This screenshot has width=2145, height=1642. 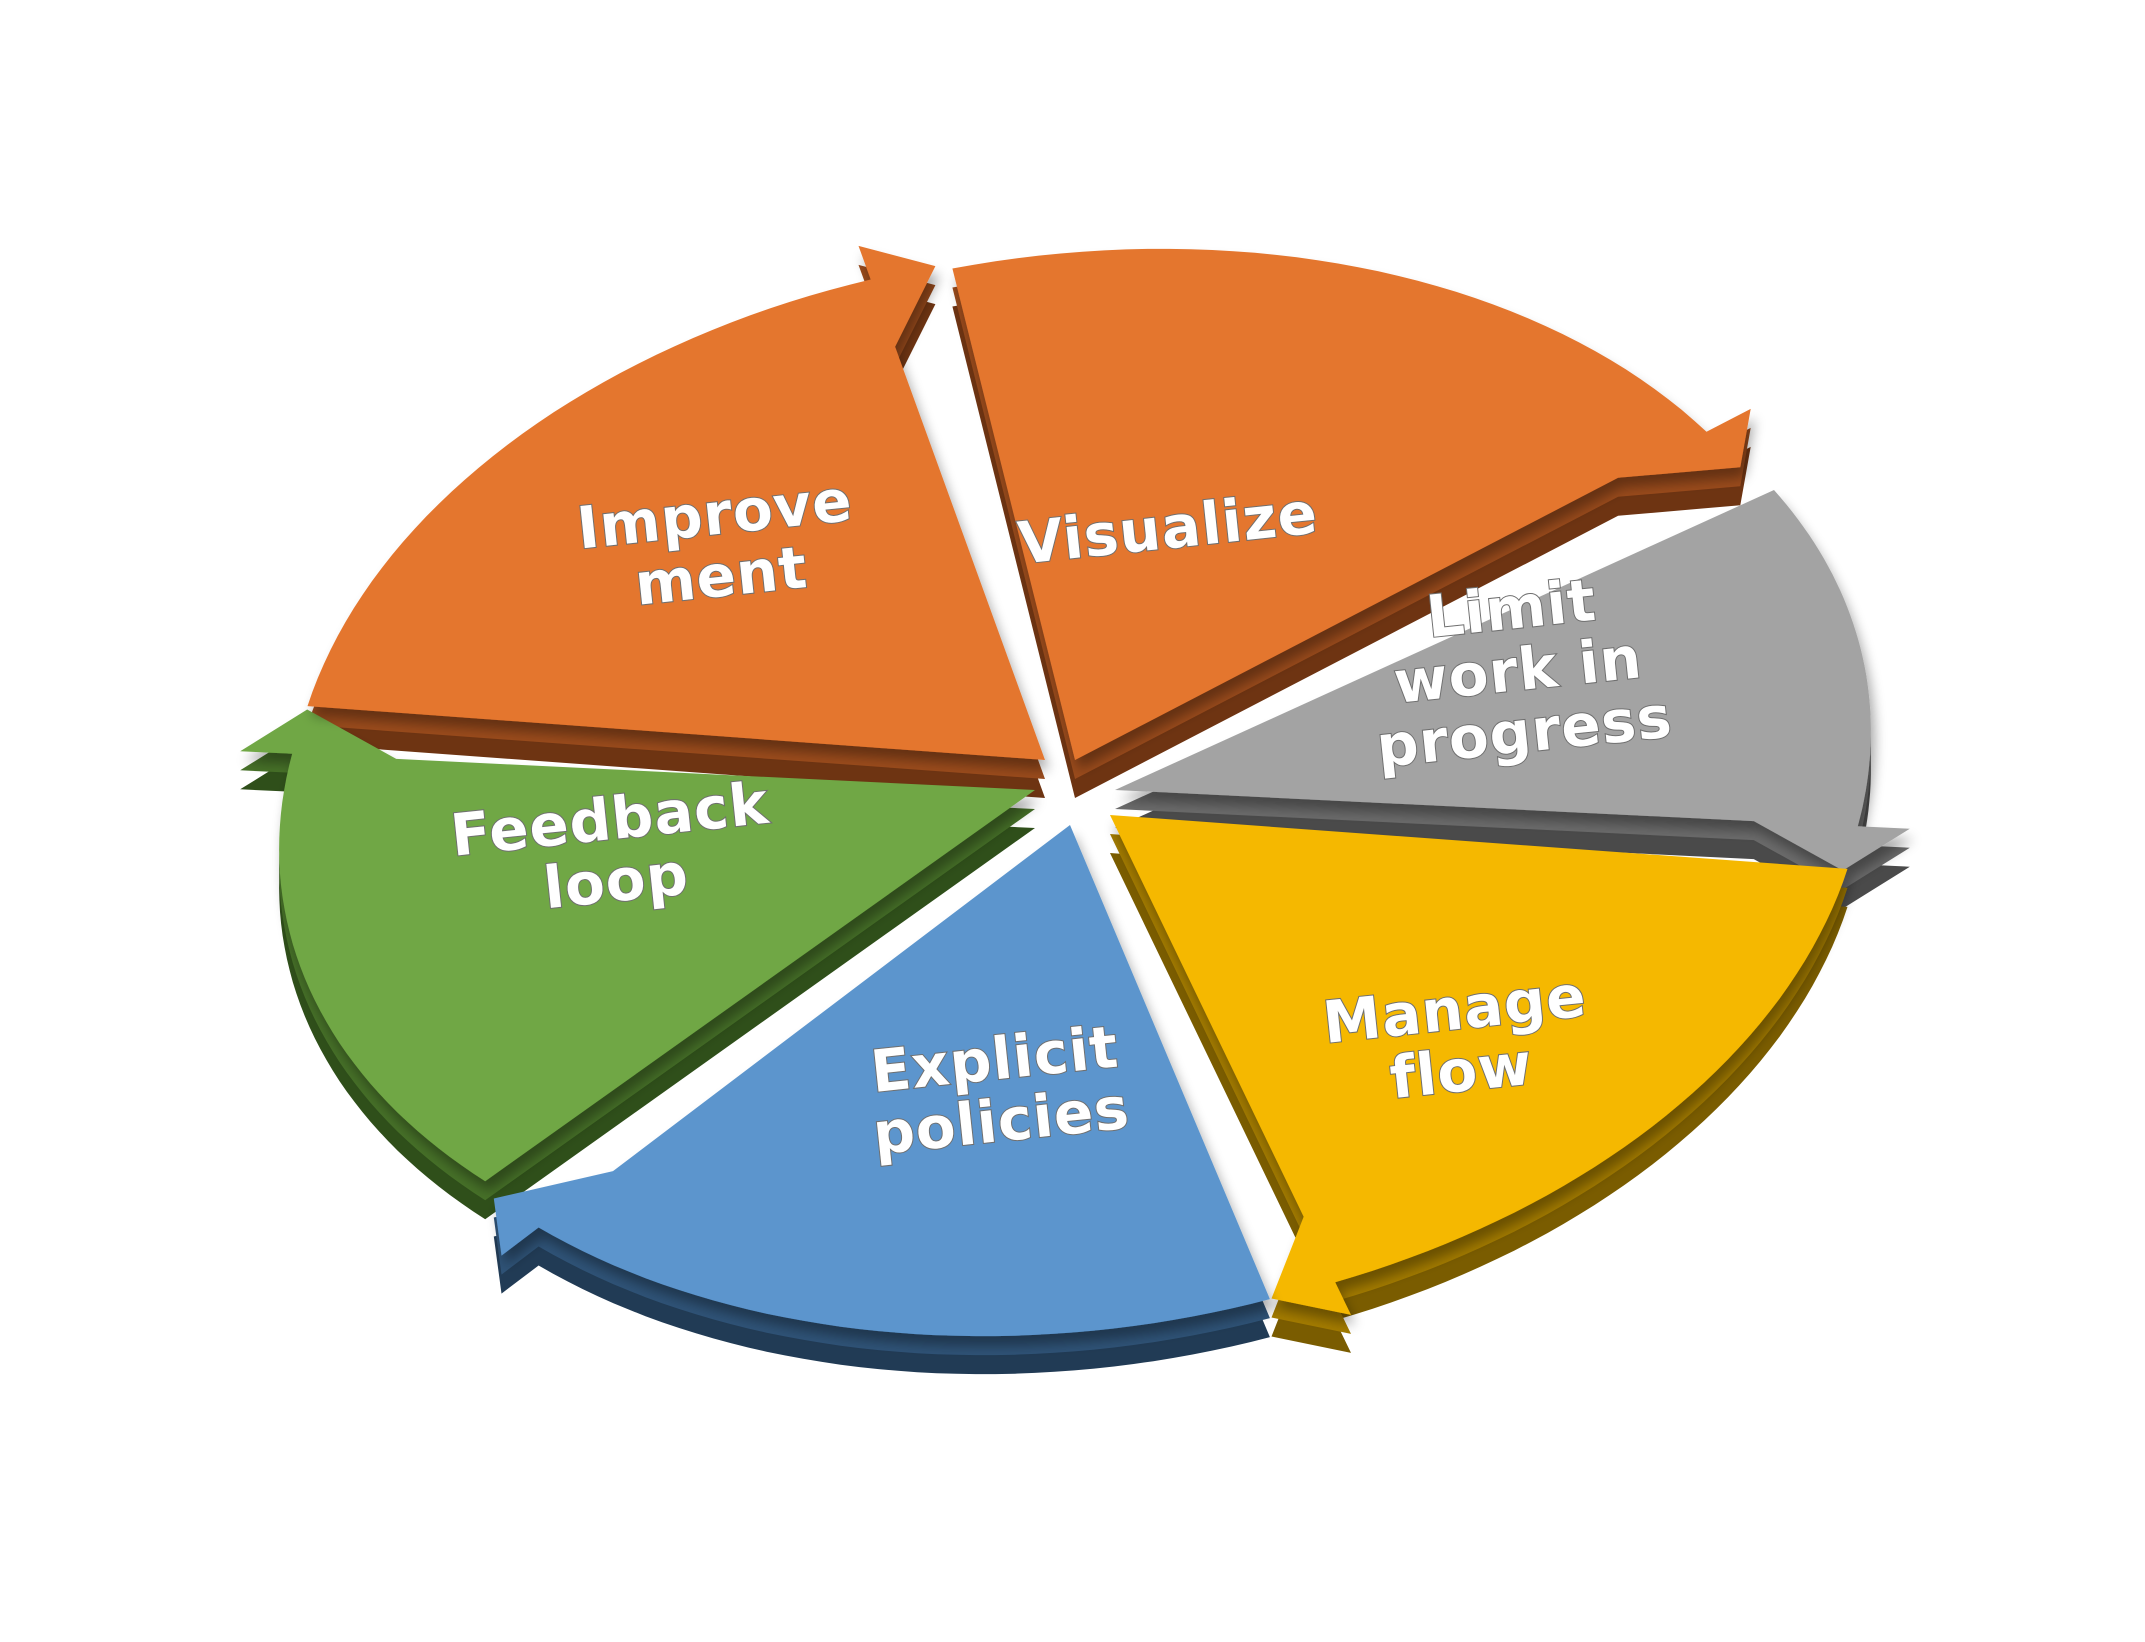 What do you see at coordinates (997, 1090) in the screenshot?
I see `segment-label-explicit-policies: Explicitpolicies` at bounding box center [997, 1090].